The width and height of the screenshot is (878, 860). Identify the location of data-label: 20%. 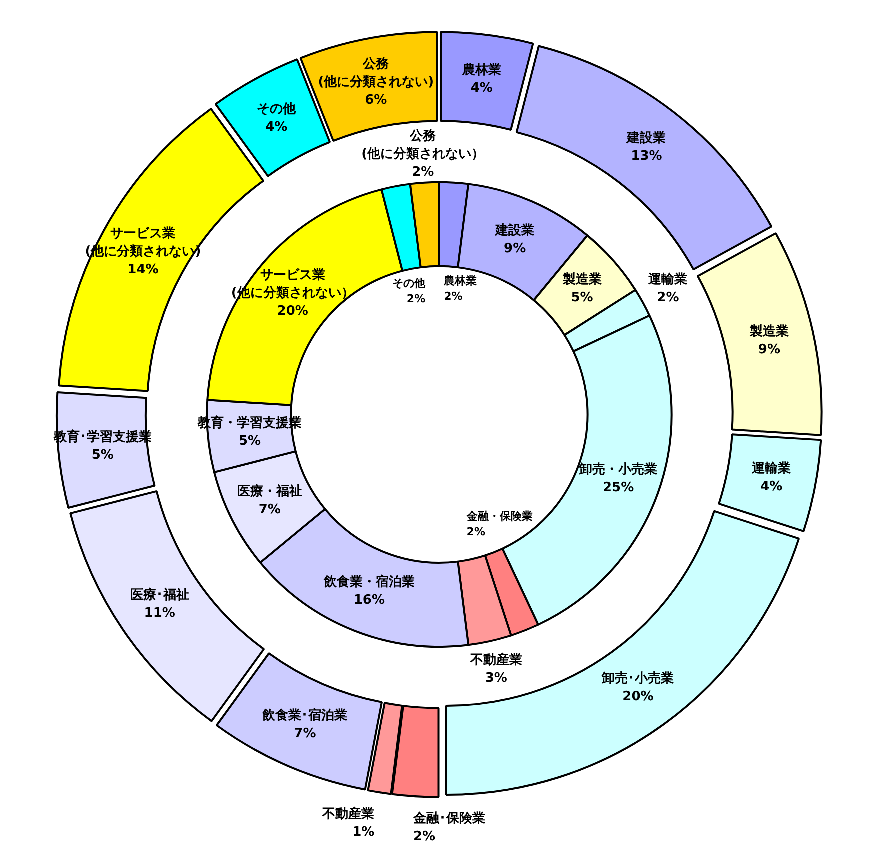
(292, 311).